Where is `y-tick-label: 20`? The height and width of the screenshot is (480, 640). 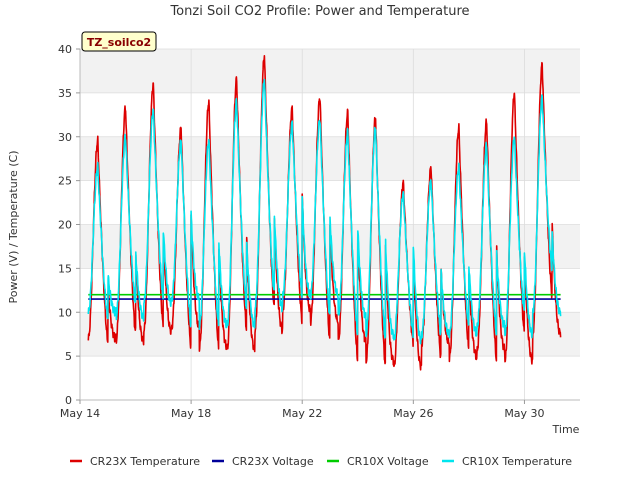
y-tick-label: 20 is located at coordinates (65, 225).